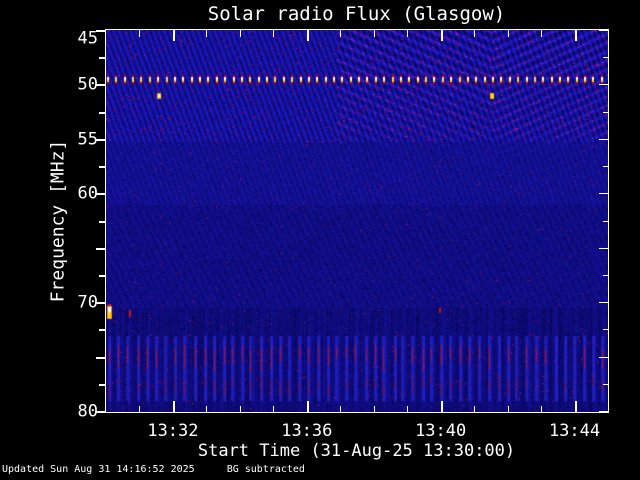 This screenshot has width=640, height=480. Describe the element at coordinates (307, 431) in the screenshot. I see `x-tick-label: 13:36` at that location.